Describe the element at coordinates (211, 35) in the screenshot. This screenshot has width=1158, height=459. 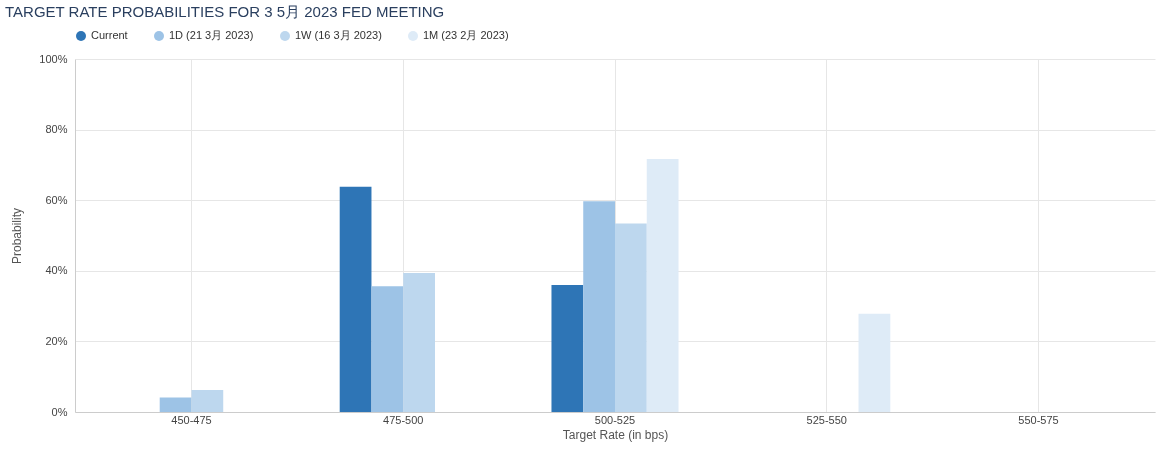
I see `legend-label: 1D (21 3月 2023)` at that location.